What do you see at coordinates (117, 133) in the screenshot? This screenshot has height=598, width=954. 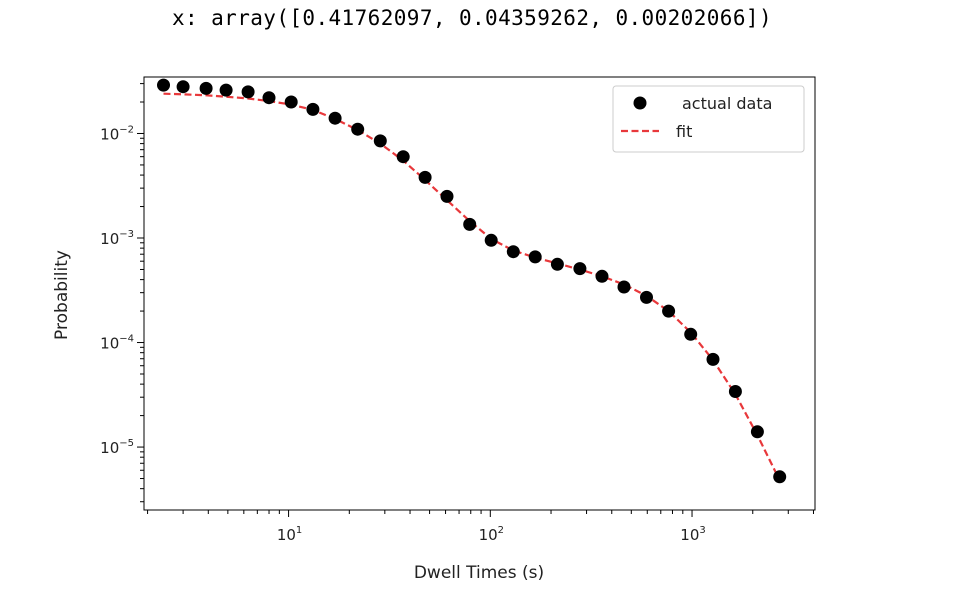 I see `y-tick-label-3: 10⁻²` at bounding box center [117, 133].